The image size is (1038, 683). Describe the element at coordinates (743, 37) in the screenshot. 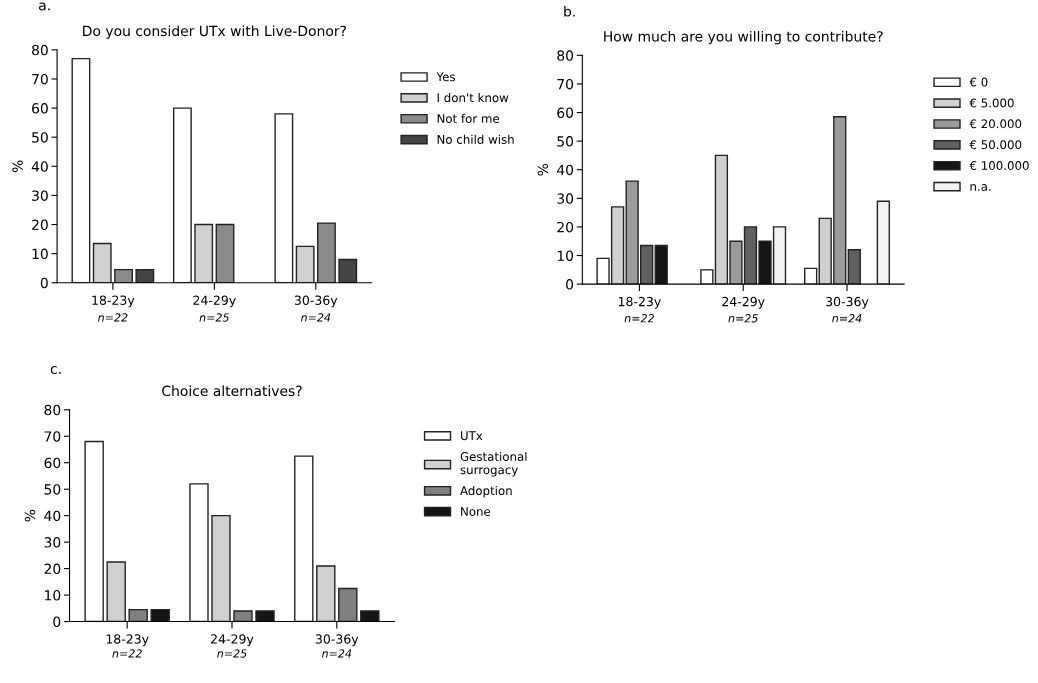

I see `chart-title: How much are you willing to contribute?` at that location.